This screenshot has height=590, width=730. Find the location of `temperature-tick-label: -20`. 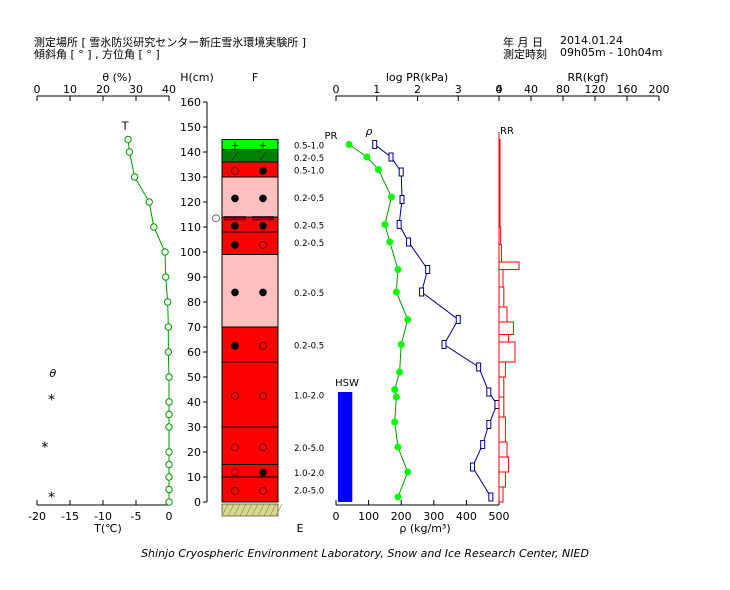

temperature-tick-label: -20 is located at coordinates (37, 516).